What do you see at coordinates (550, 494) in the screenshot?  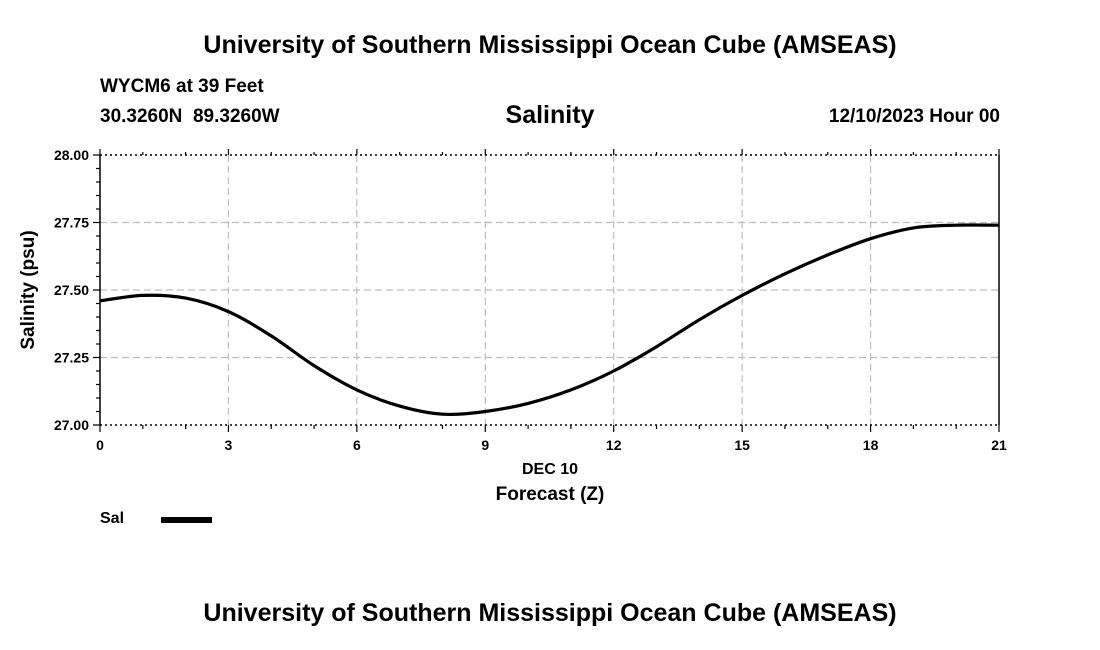 I see `x-axis-label: Forecast (Z)` at bounding box center [550, 494].